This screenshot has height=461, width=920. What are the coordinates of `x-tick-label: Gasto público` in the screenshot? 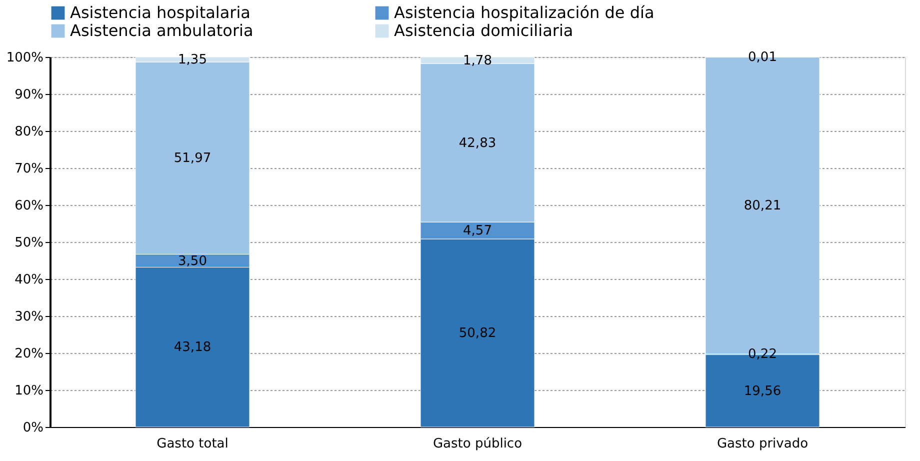 It's located at (477, 444).